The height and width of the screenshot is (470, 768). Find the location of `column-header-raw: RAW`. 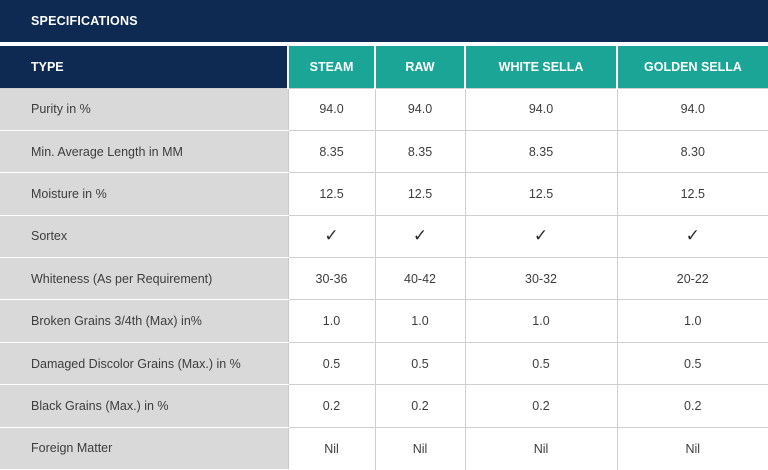

column-header-raw: RAW is located at coordinates (420, 67).